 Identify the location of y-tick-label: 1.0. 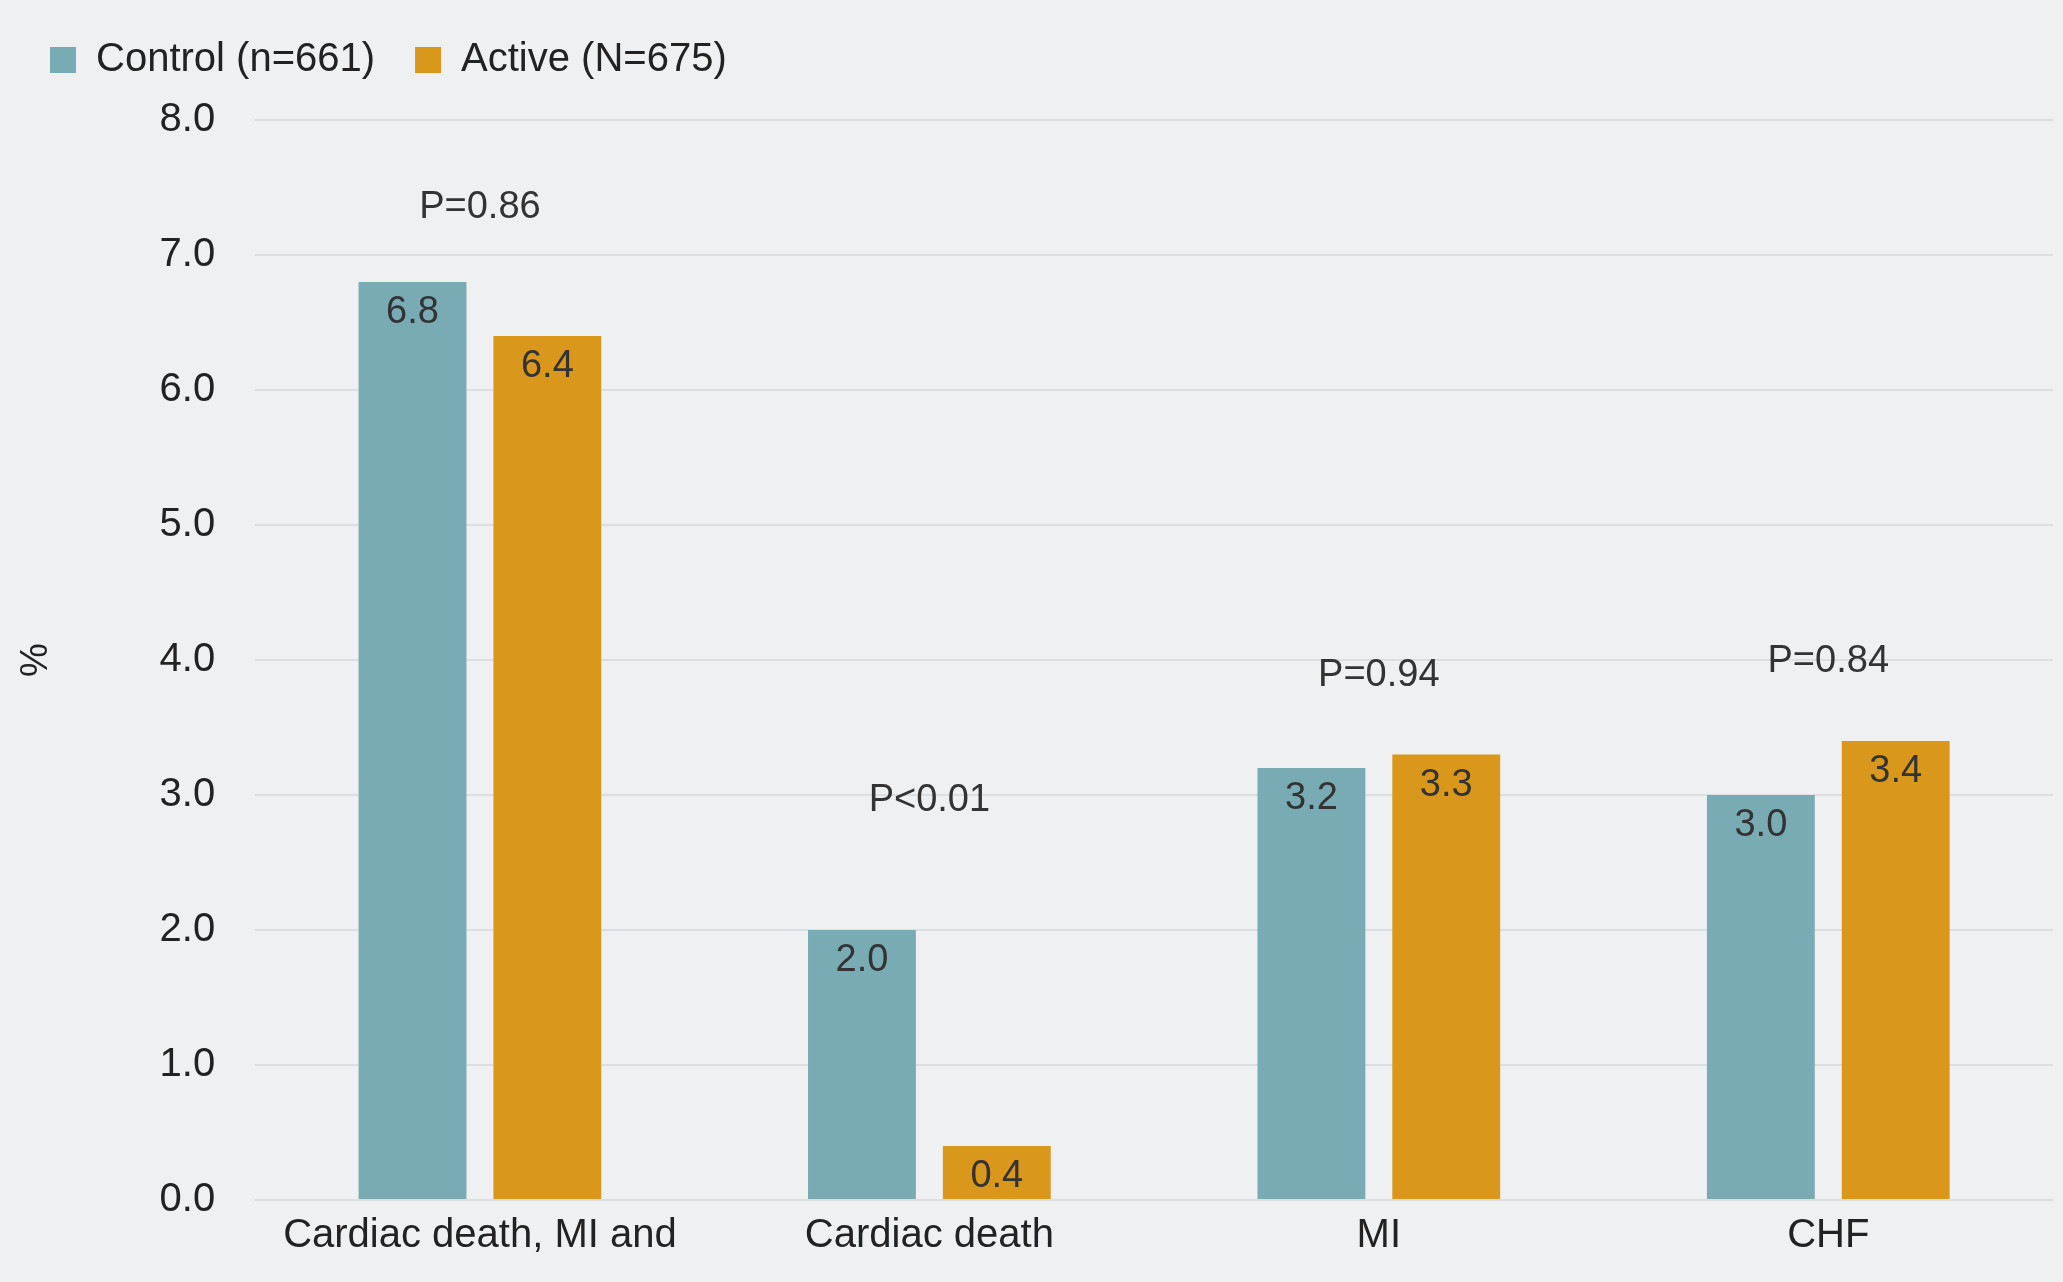
(187, 1062).